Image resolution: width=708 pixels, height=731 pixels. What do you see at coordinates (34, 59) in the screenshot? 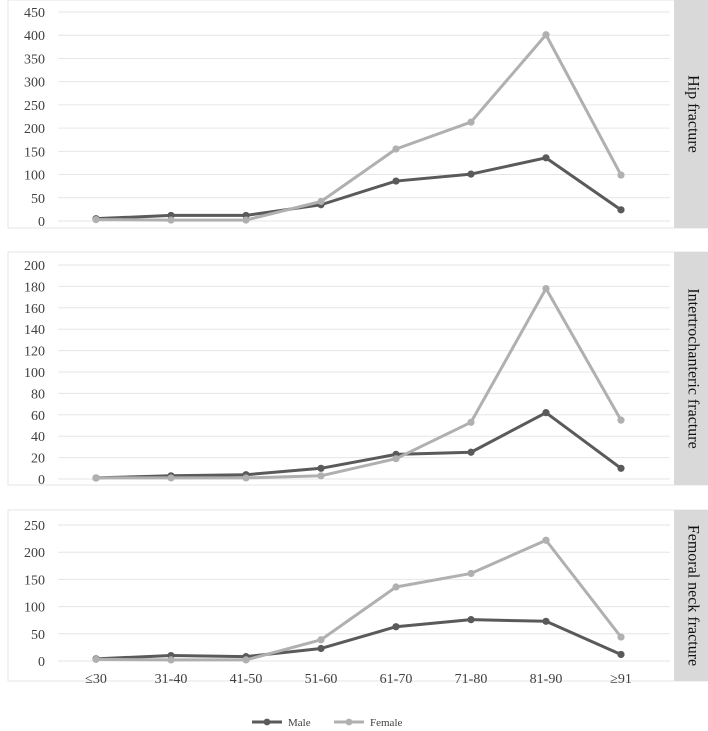
I see `y-tick-label: 350` at bounding box center [34, 59].